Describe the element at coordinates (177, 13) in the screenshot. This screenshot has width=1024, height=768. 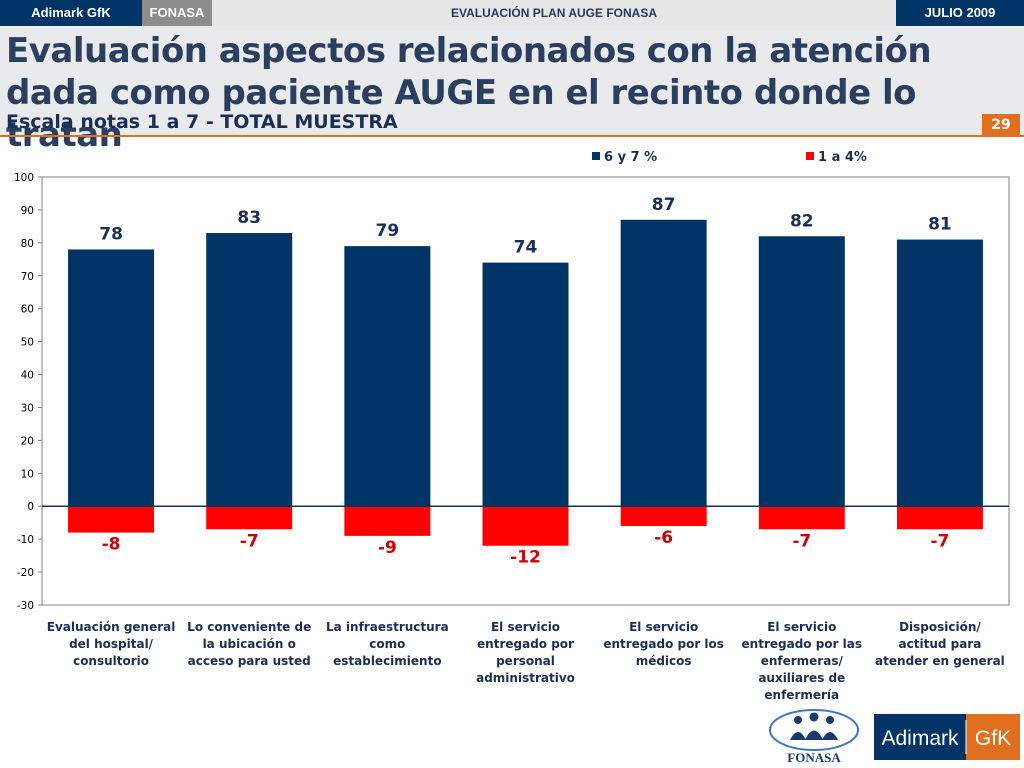
I see `fonasa-label: FONASA` at that location.